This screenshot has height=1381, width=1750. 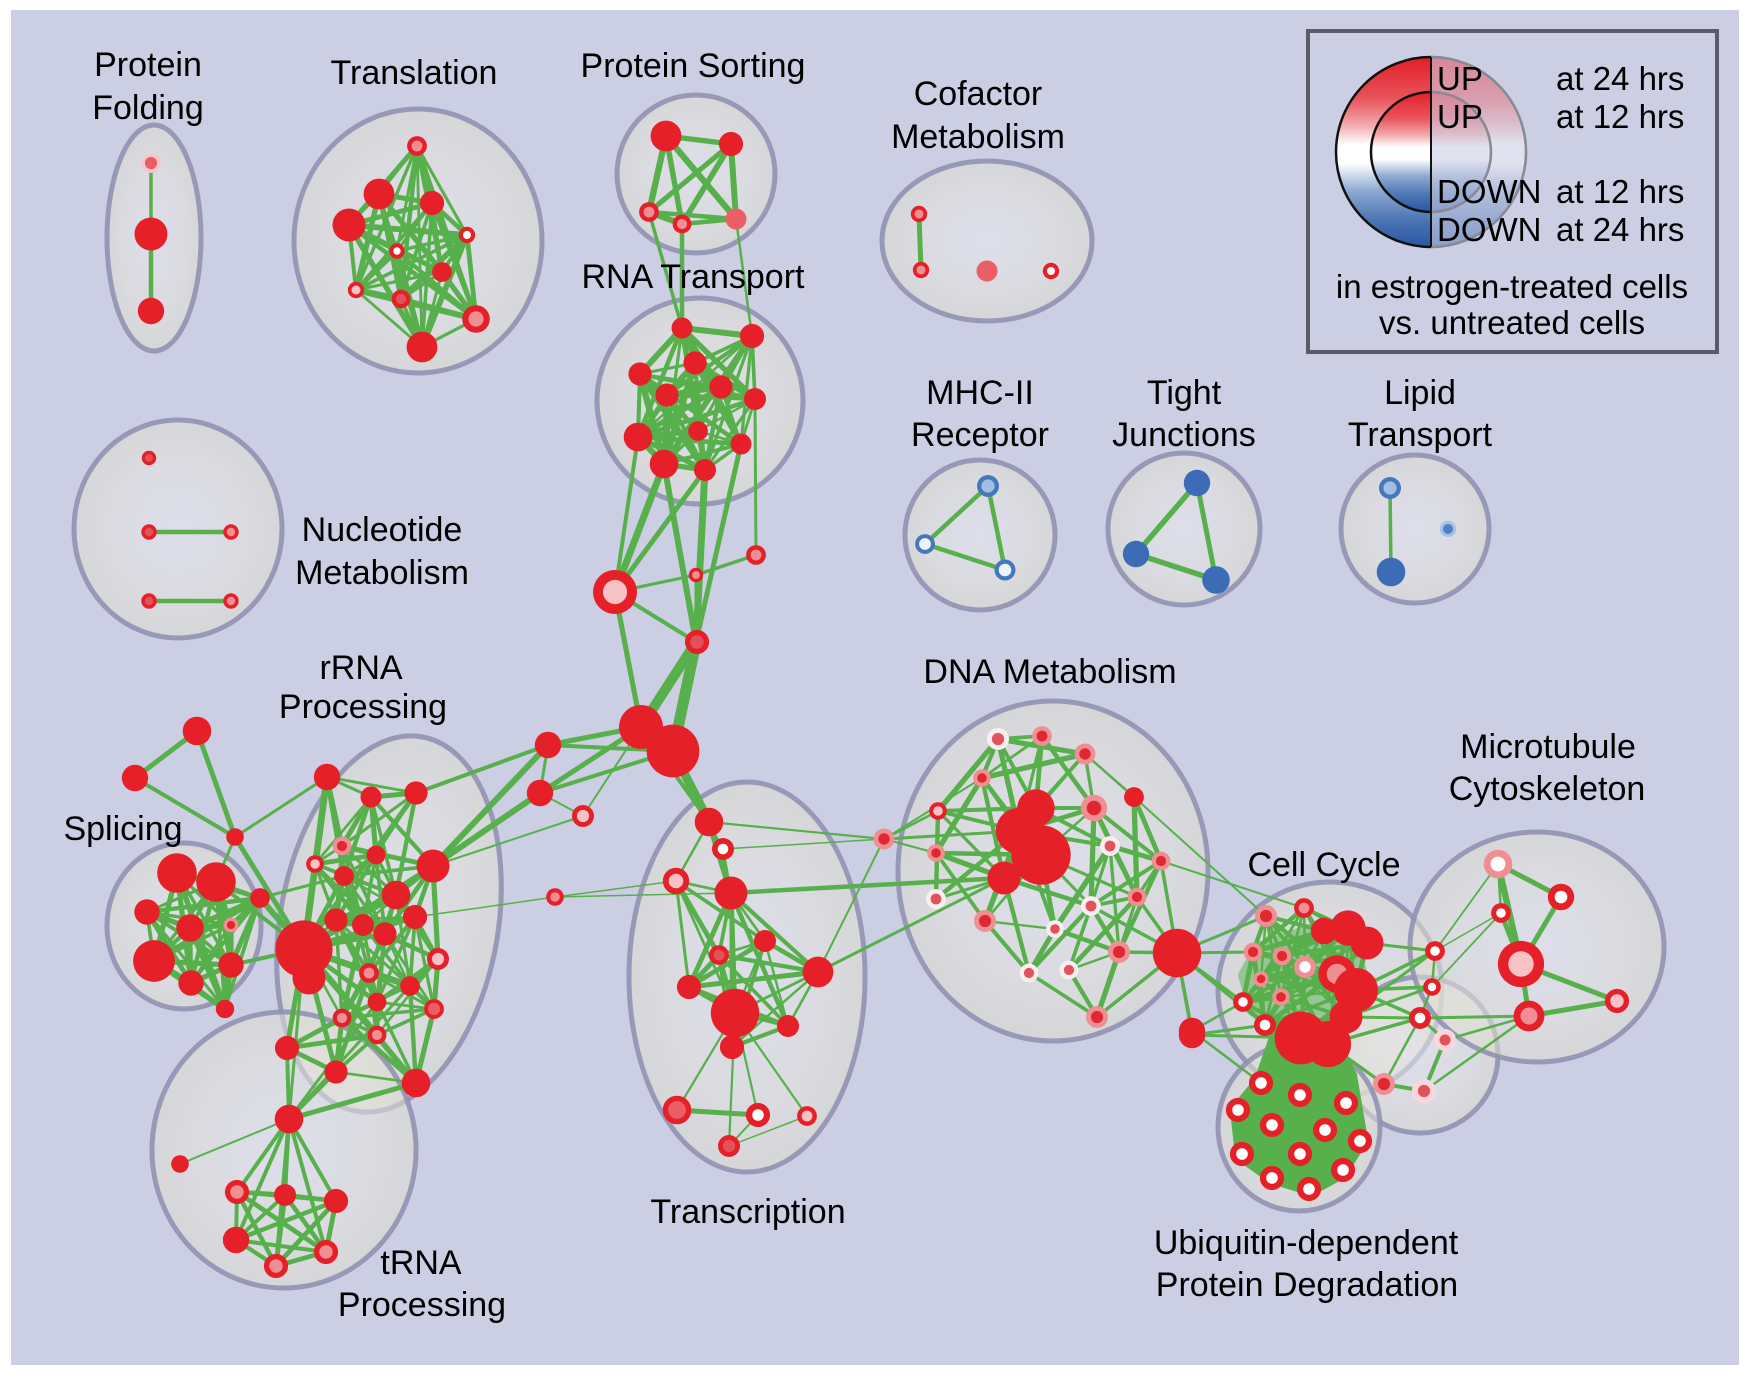 What do you see at coordinates (148, 65) in the screenshot?
I see `svg-text: Protein` at bounding box center [148, 65].